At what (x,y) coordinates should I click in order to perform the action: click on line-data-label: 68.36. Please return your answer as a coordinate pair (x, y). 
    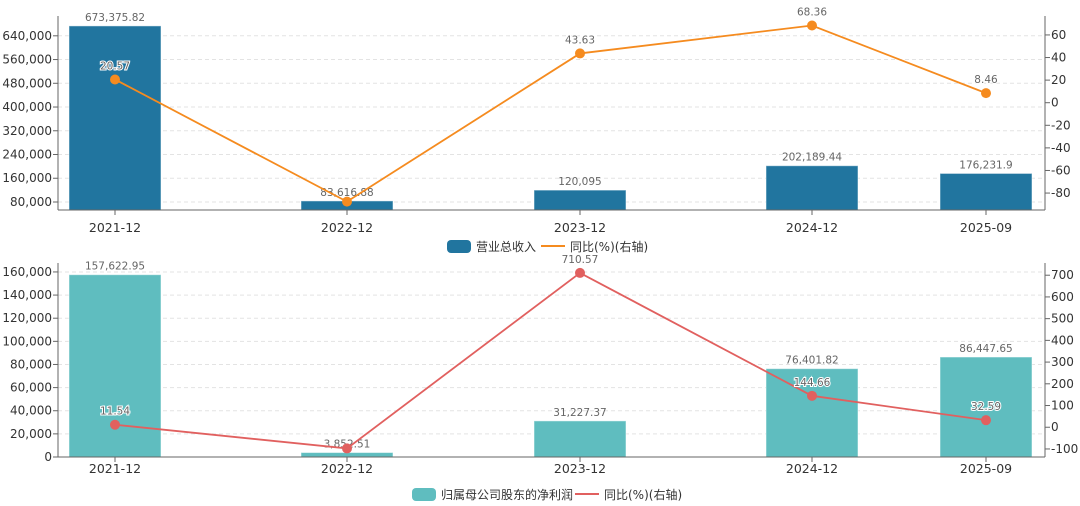
    Looking at the image, I should click on (812, 12).